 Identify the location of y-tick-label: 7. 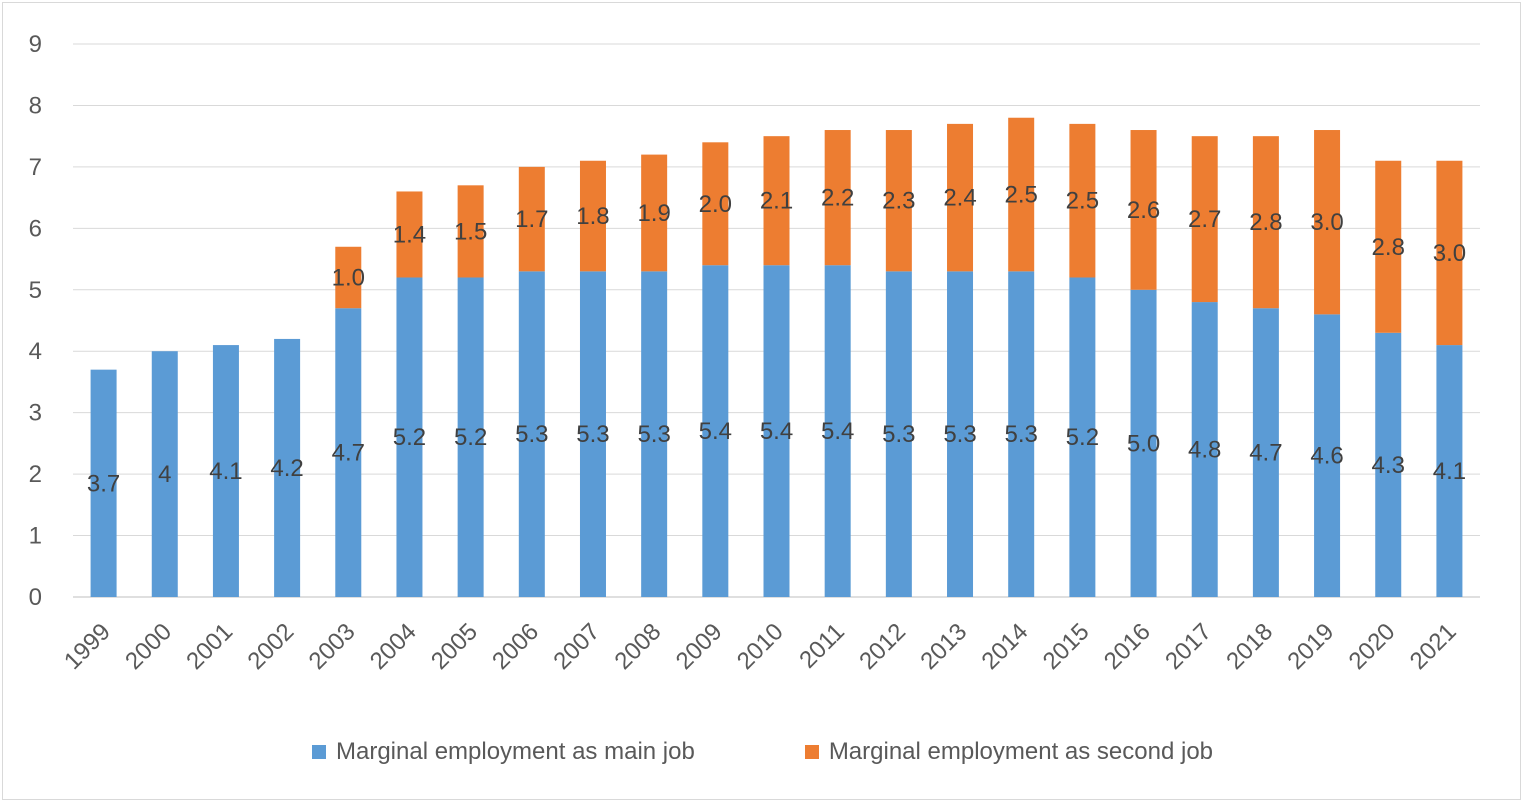
(35, 167).